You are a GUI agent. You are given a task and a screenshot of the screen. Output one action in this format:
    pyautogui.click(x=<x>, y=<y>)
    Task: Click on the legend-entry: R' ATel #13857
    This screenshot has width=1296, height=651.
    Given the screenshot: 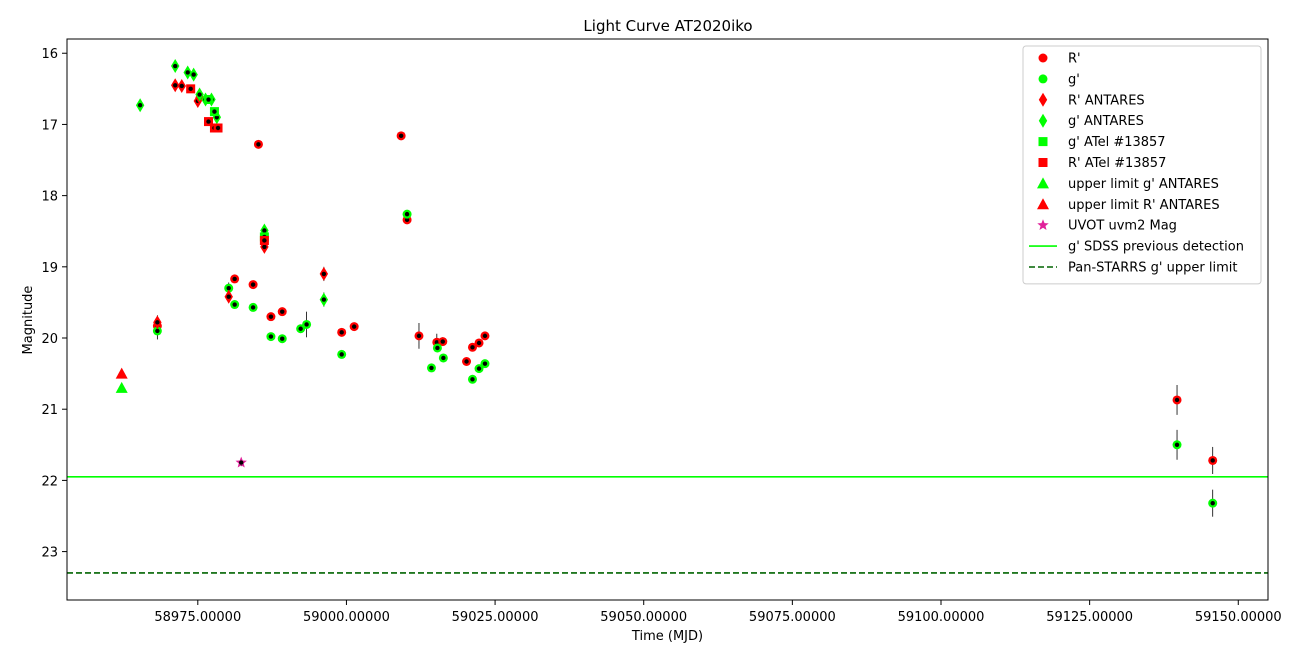 What is the action you would take?
    pyautogui.click(x=1102, y=163)
    